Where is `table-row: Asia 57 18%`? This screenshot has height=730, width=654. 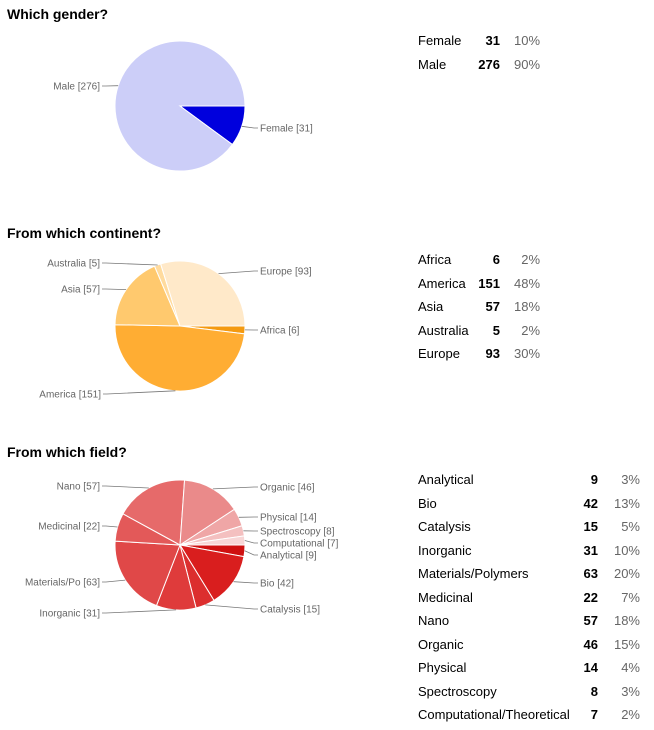
table-row: Asia 57 18% is located at coordinates (479, 307).